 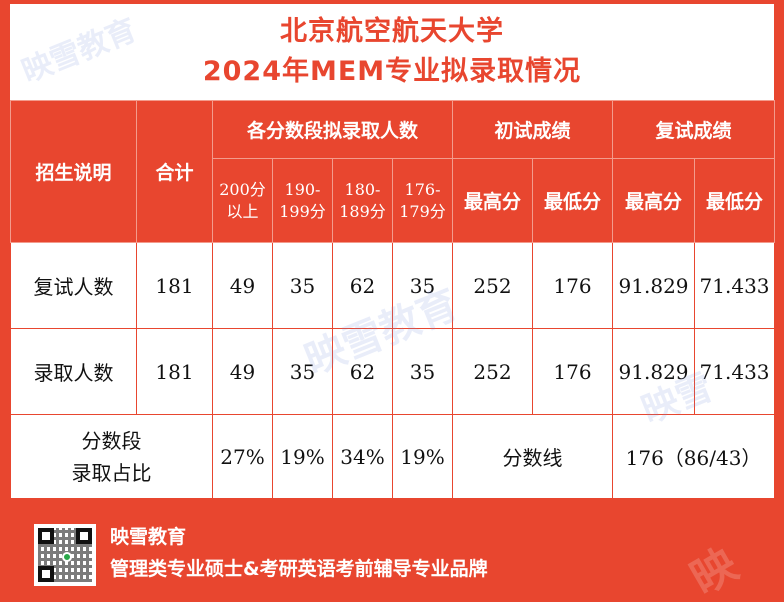 What do you see at coordinates (362, 200) in the screenshot?
I see `header-seg-180: 180- 189分` at bounding box center [362, 200].